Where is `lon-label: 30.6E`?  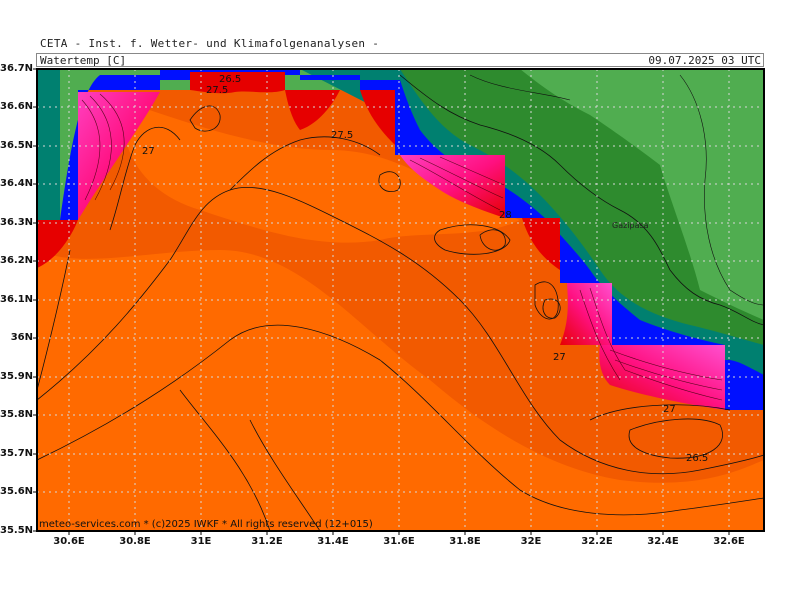 lon-label: 30.6E is located at coordinates (69, 541).